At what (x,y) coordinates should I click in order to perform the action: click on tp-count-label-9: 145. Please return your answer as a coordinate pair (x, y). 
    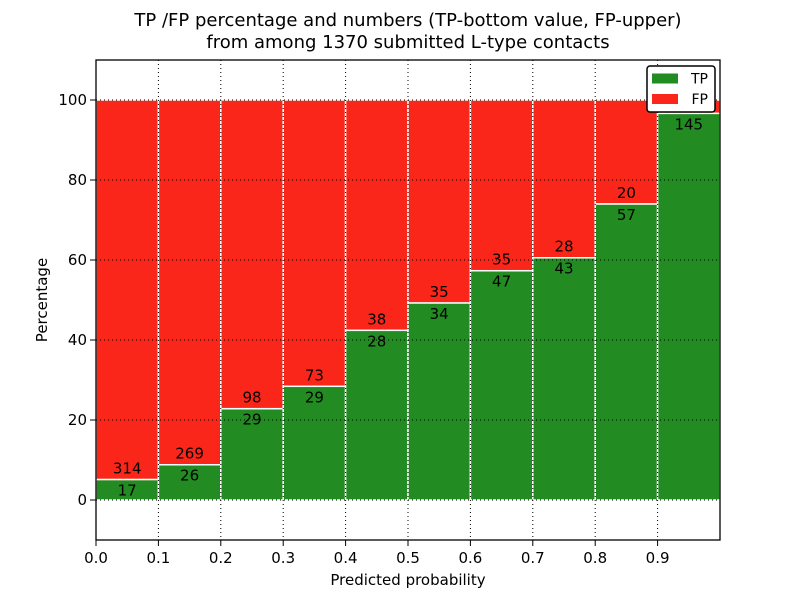
    Looking at the image, I should click on (688, 124).